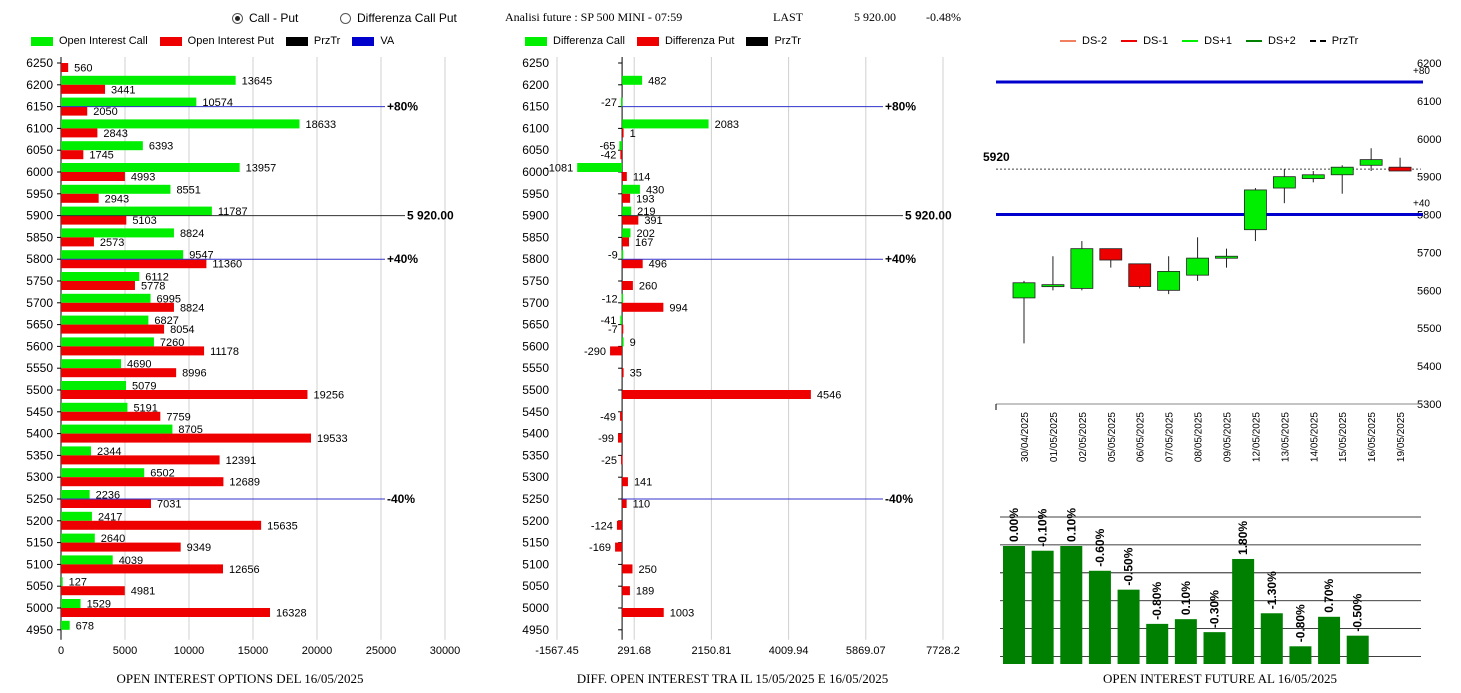 The width and height of the screenshot is (1461, 693). I want to click on last-label: LAST, so click(788, 17).